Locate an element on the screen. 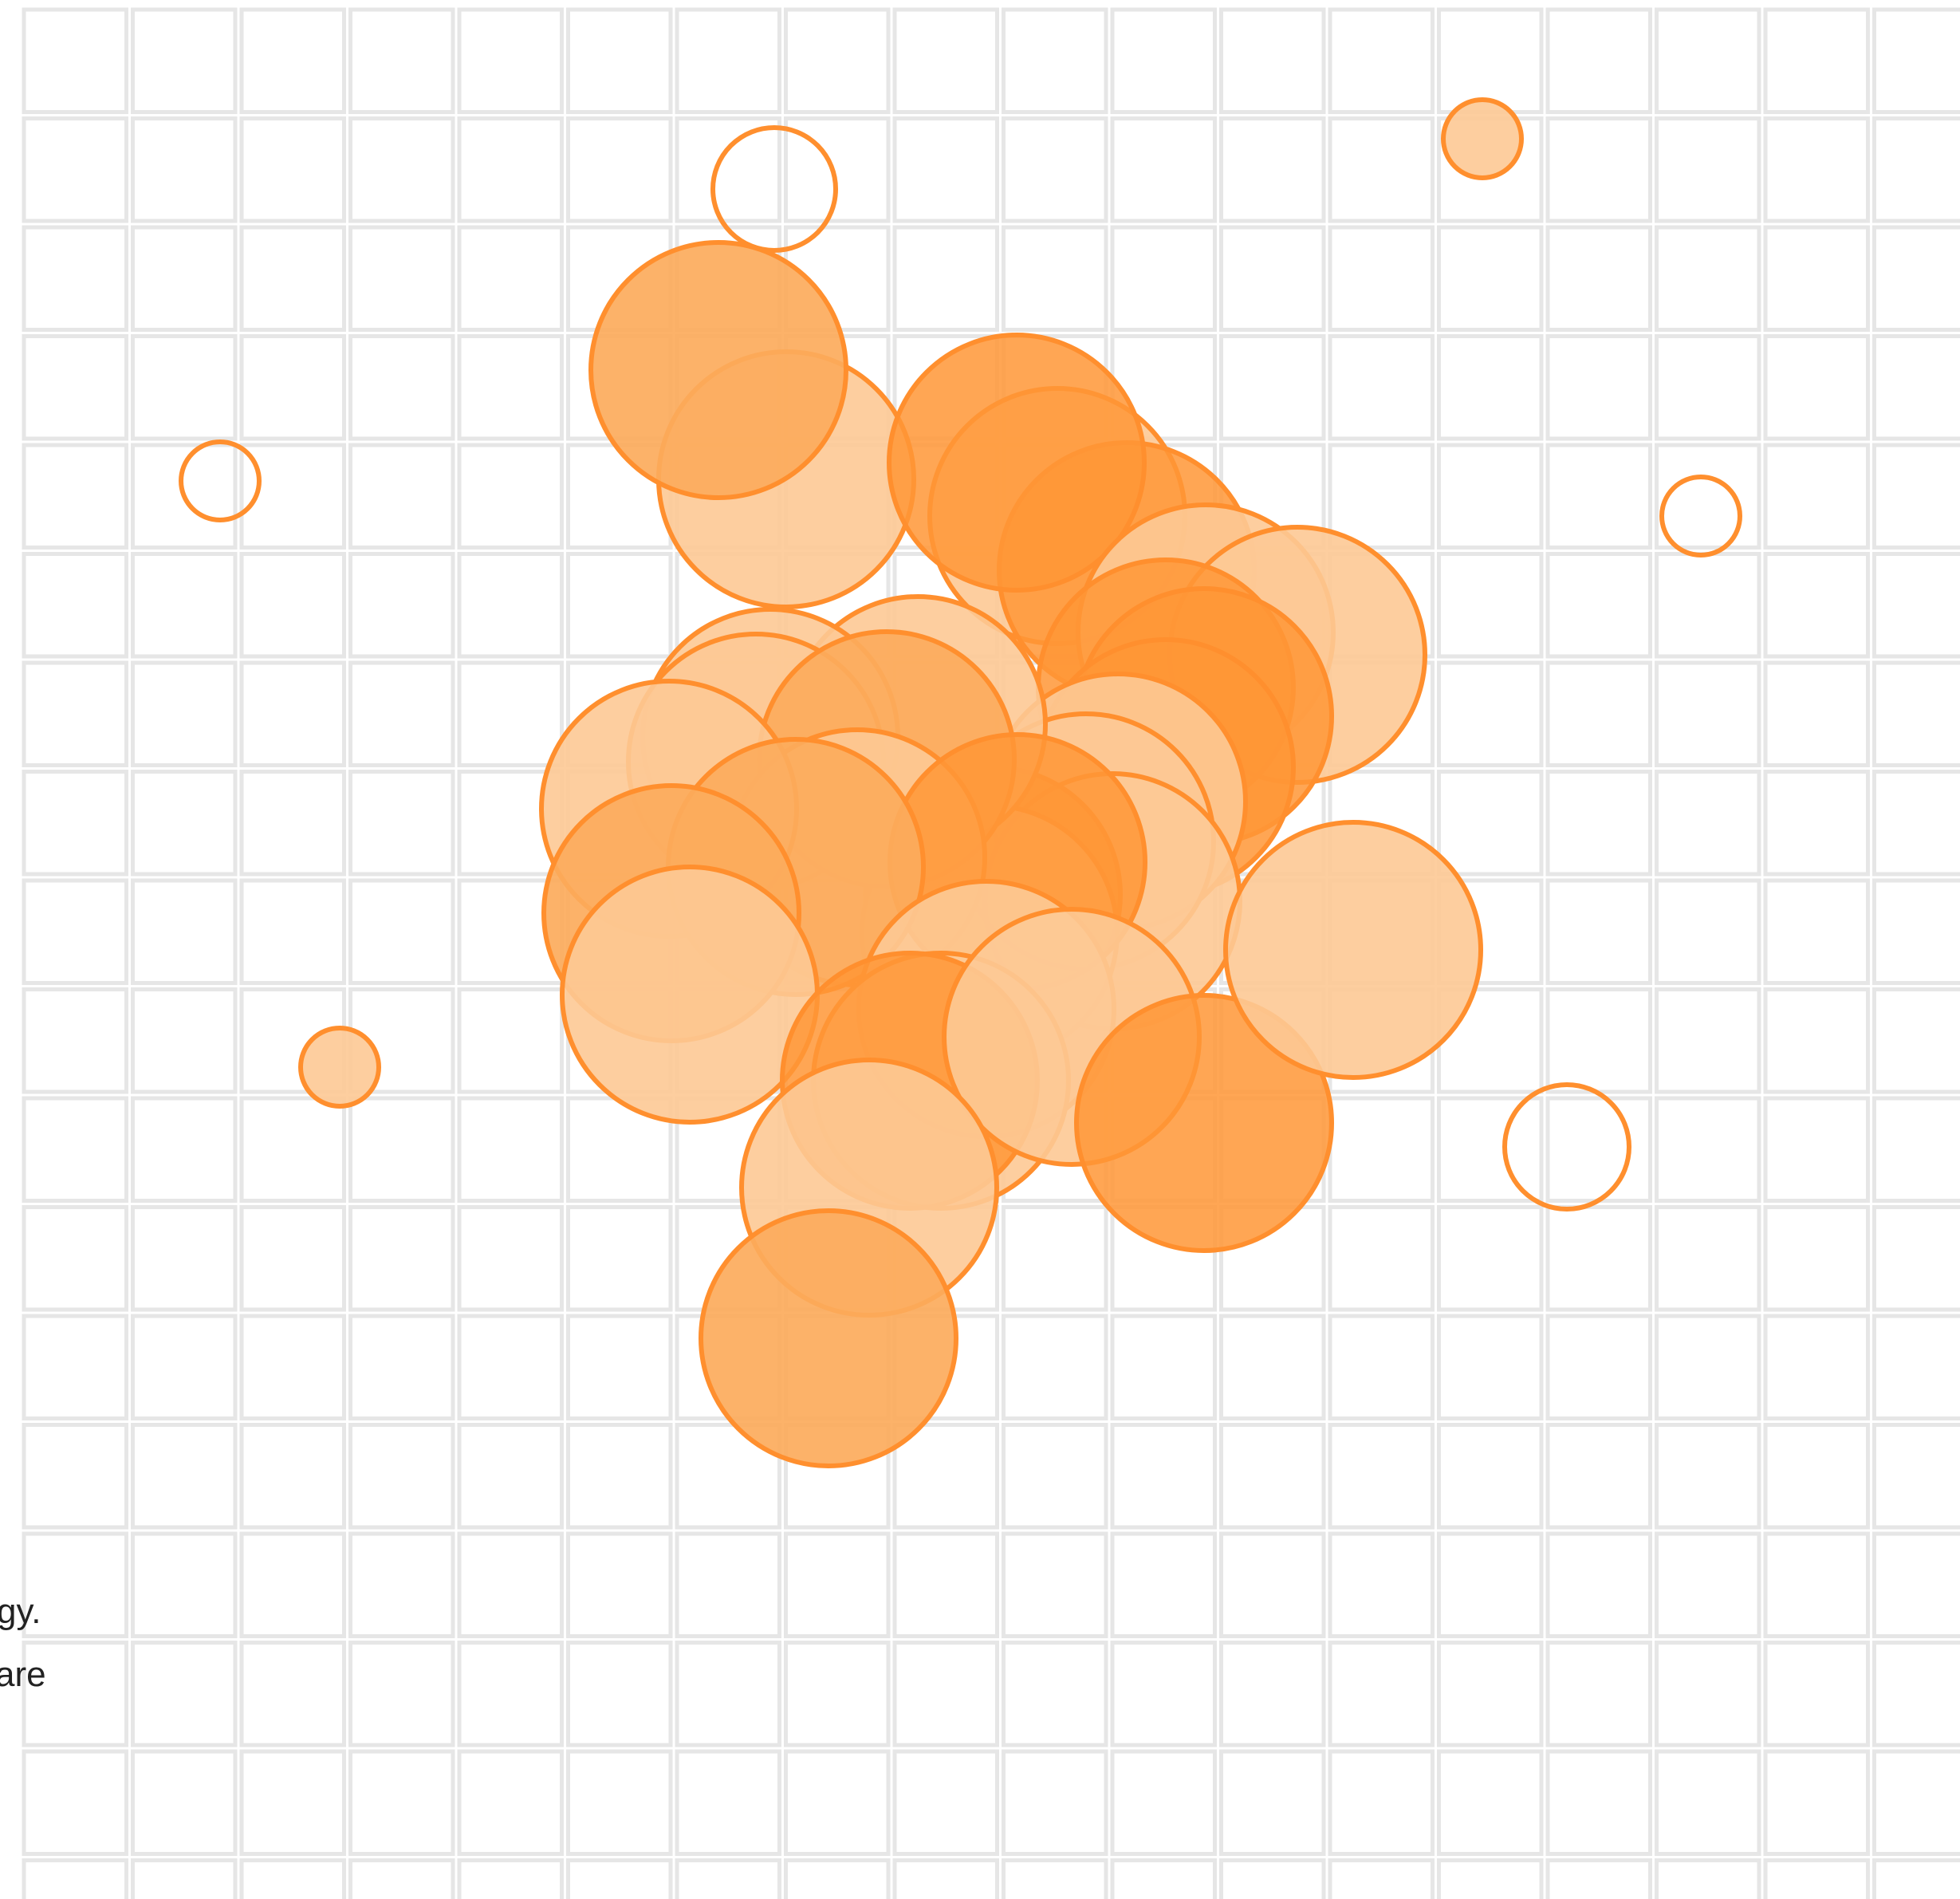 This screenshot has width=1960, height=1899. bubble-hollow-right is located at coordinates (1701, 516).